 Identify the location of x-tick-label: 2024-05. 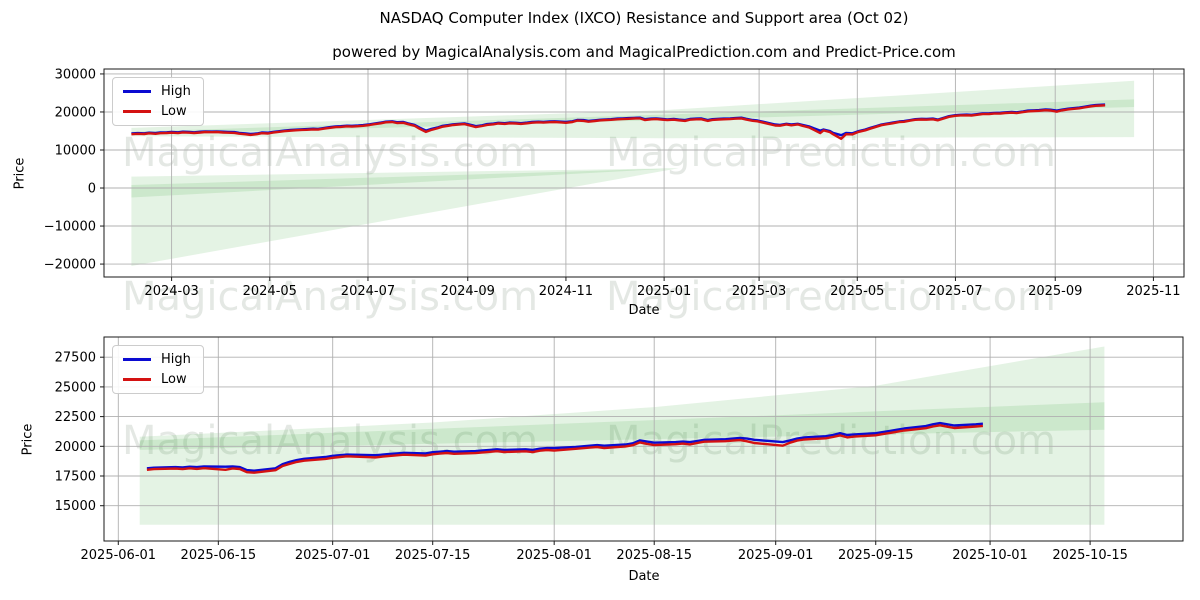
(270, 291).